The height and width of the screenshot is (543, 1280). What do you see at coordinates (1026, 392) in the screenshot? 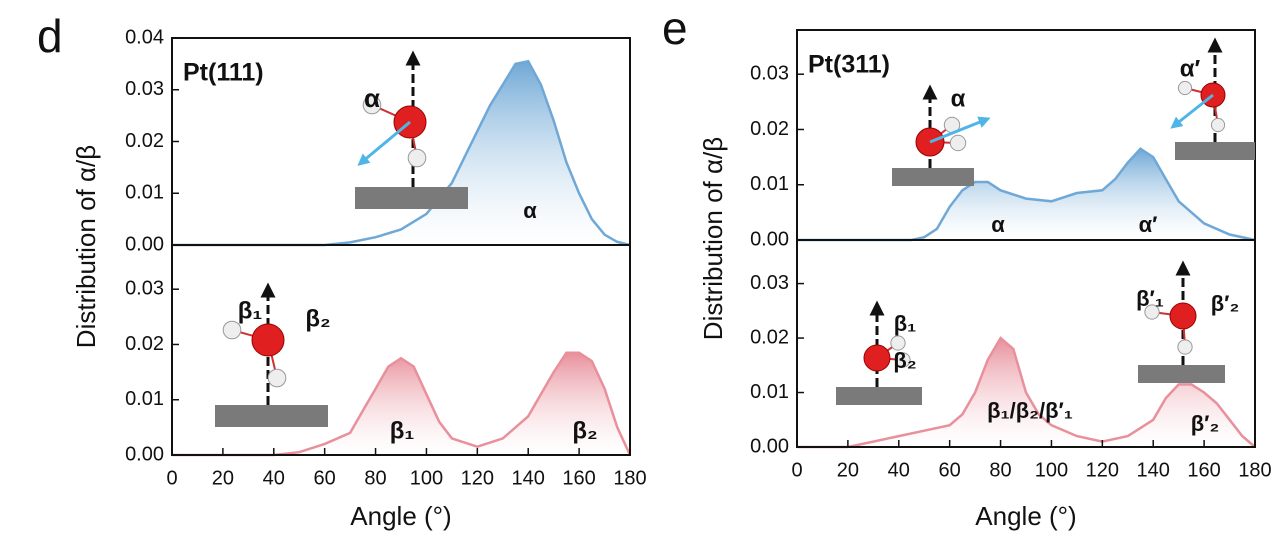
I see `area-line` at bounding box center [1026, 392].